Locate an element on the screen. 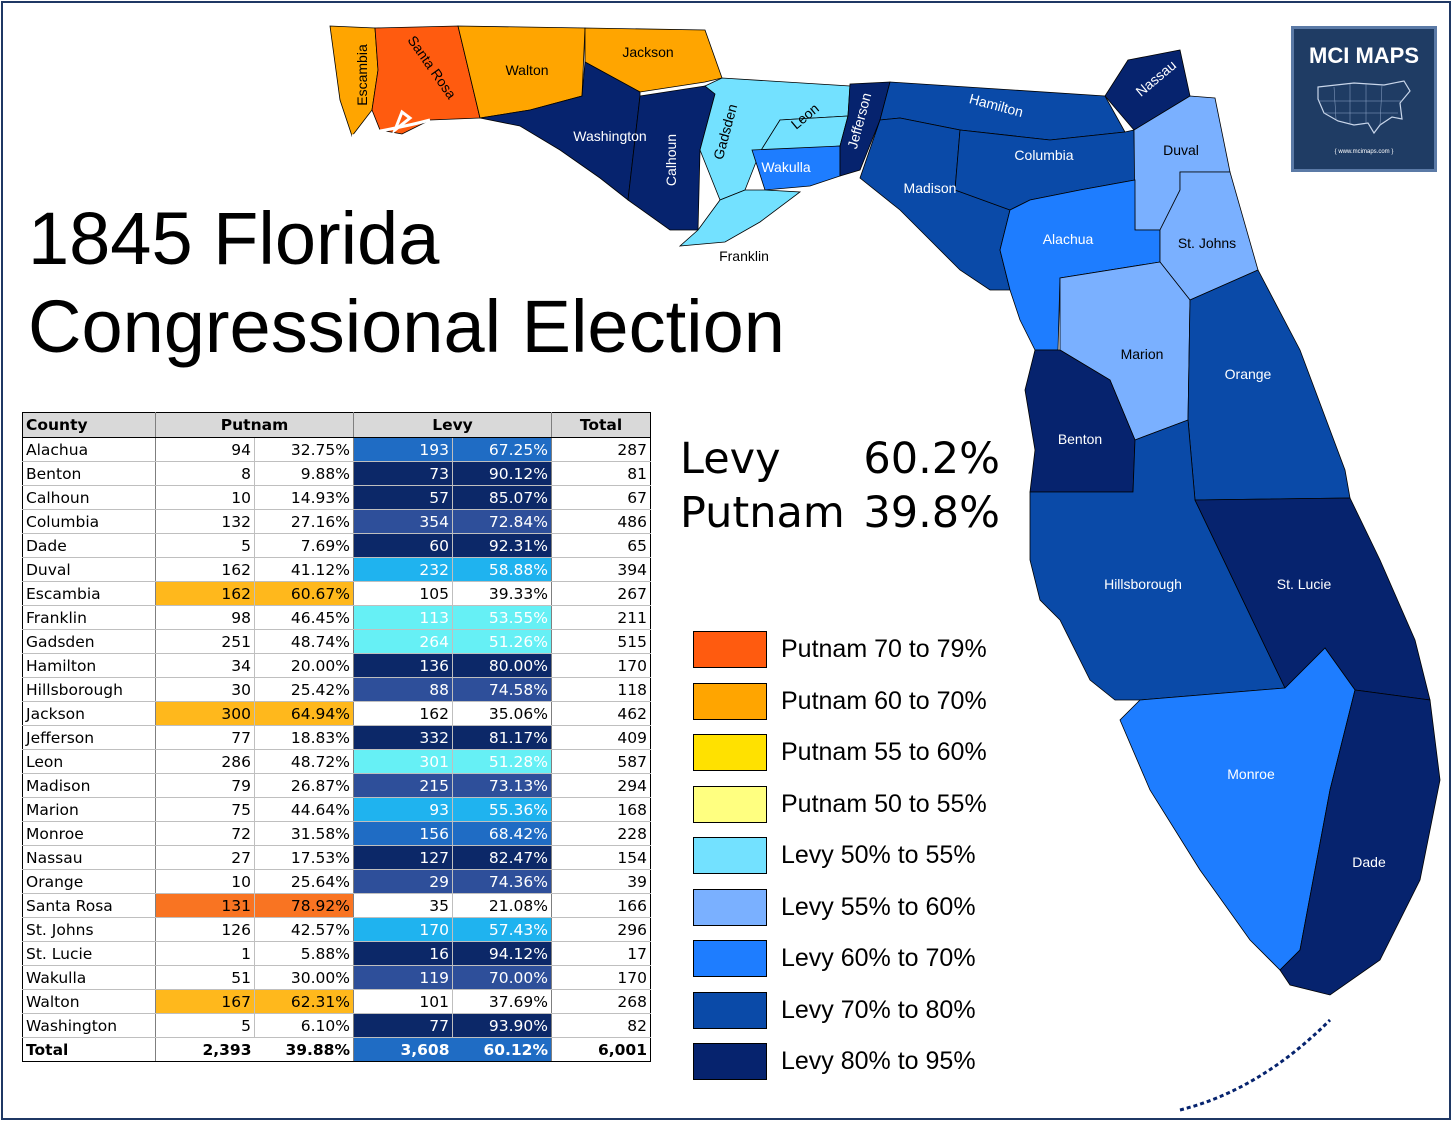  cell-total: 118 is located at coordinates (601, 689).